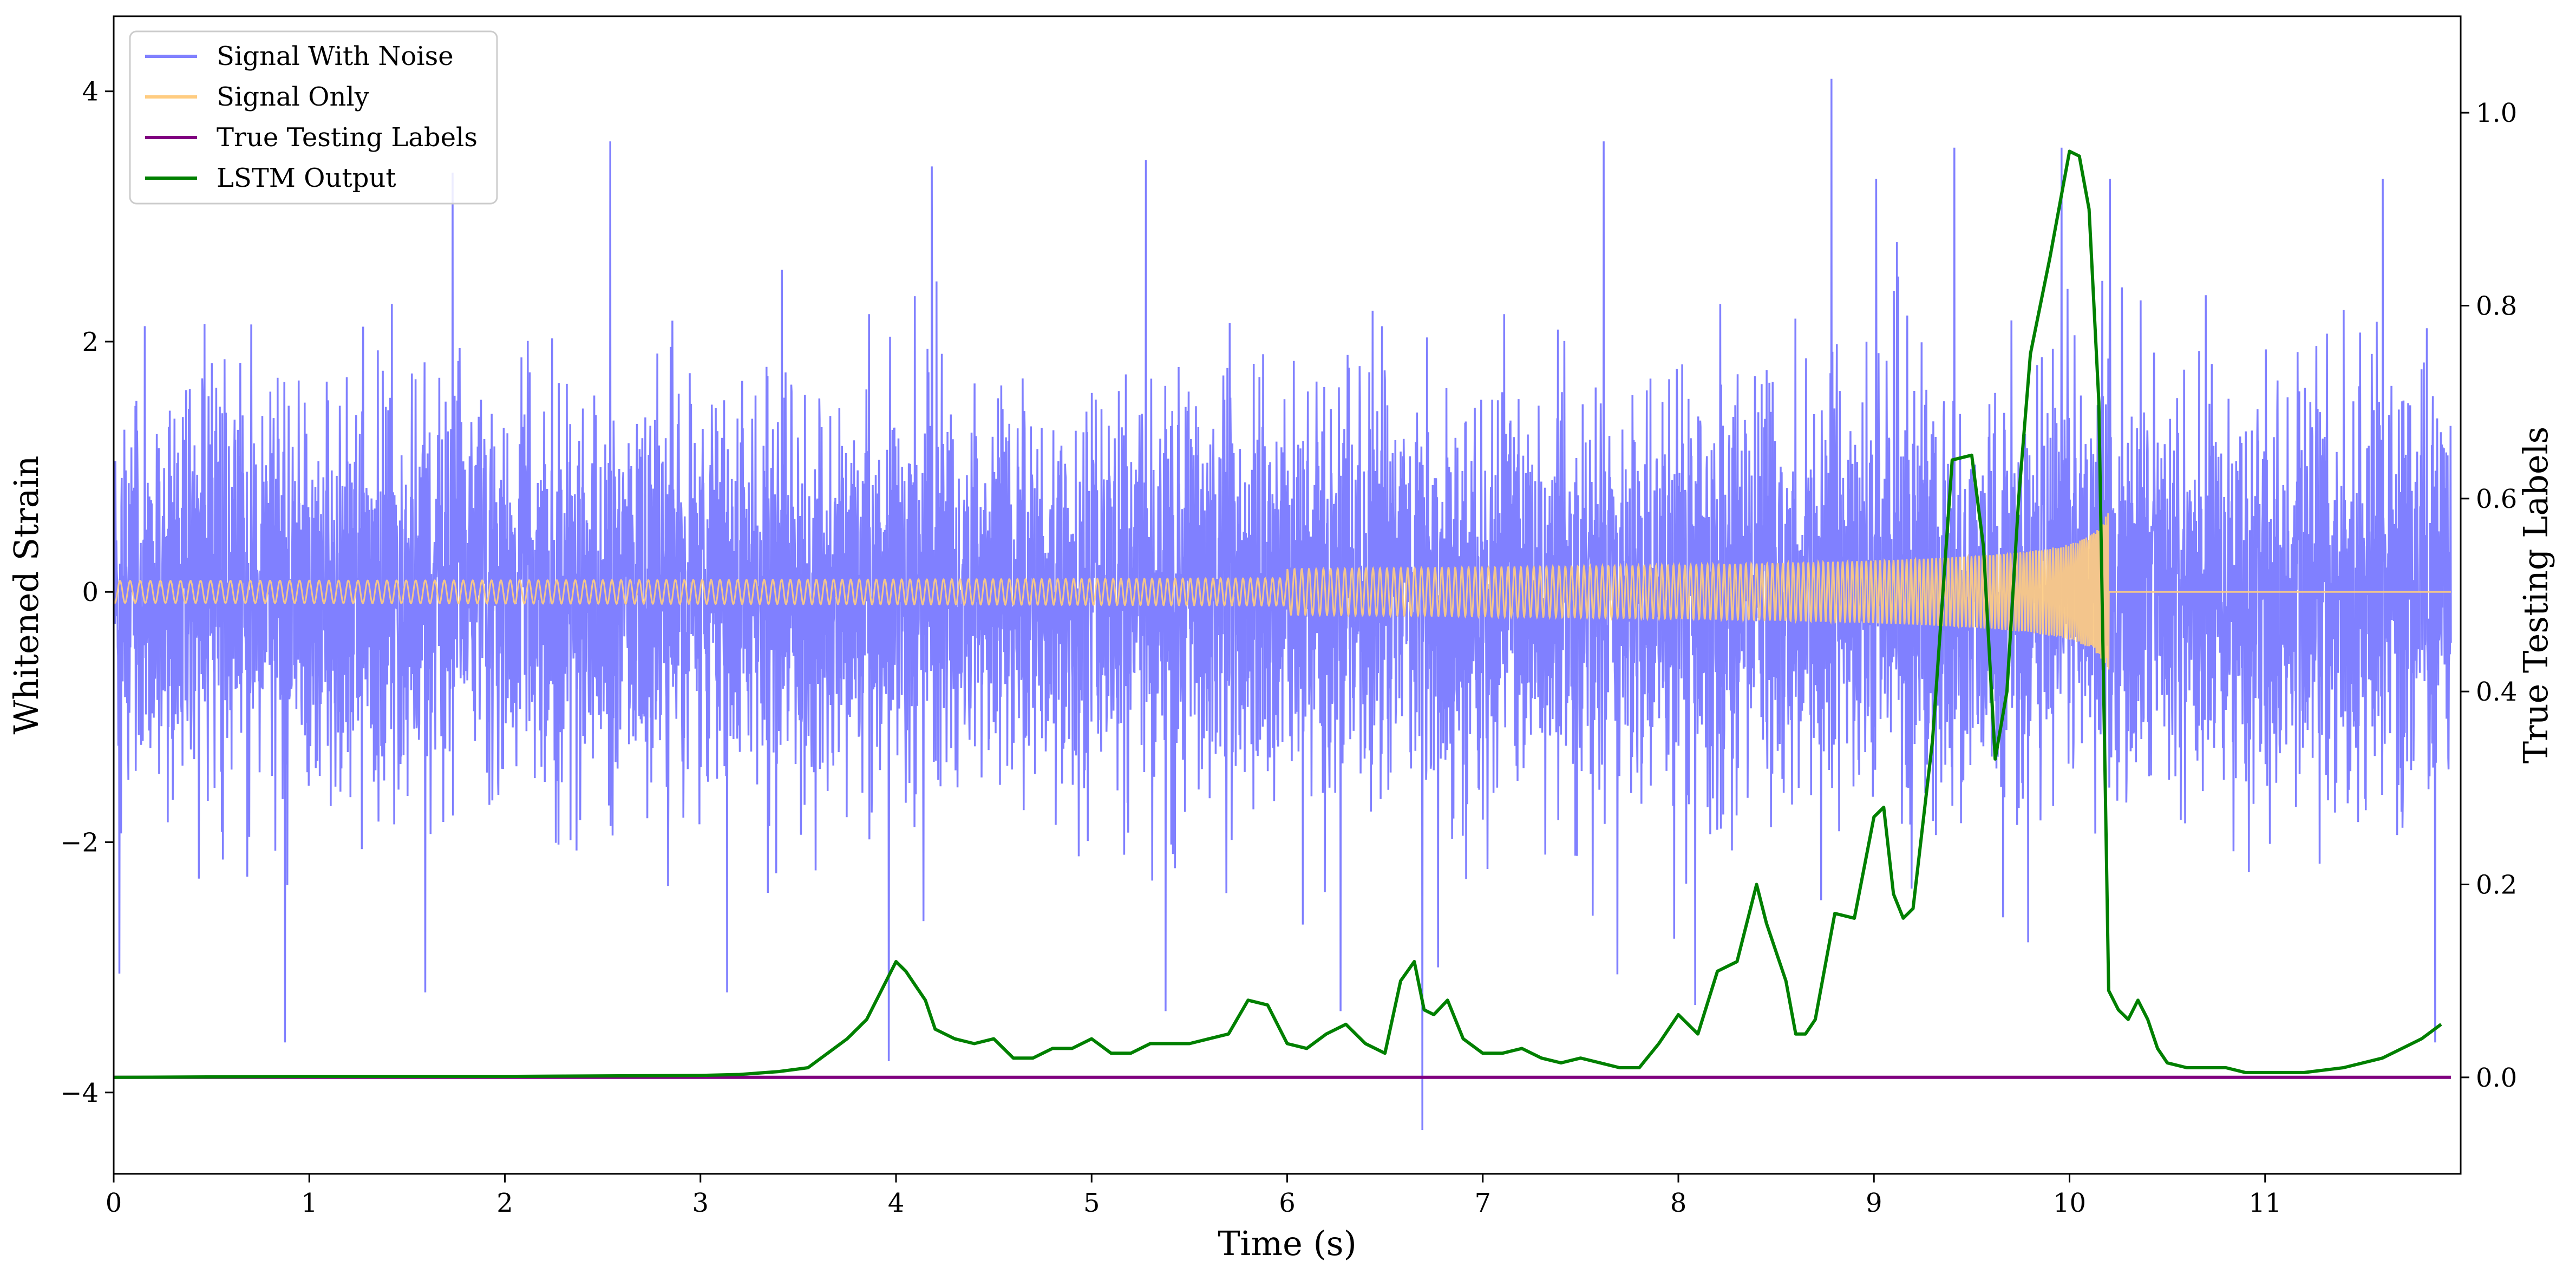 The height and width of the screenshot is (1274, 2576). Describe the element at coordinates (2069, 1203) in the screenshot. I see `x-tick-label: 10` at that location.